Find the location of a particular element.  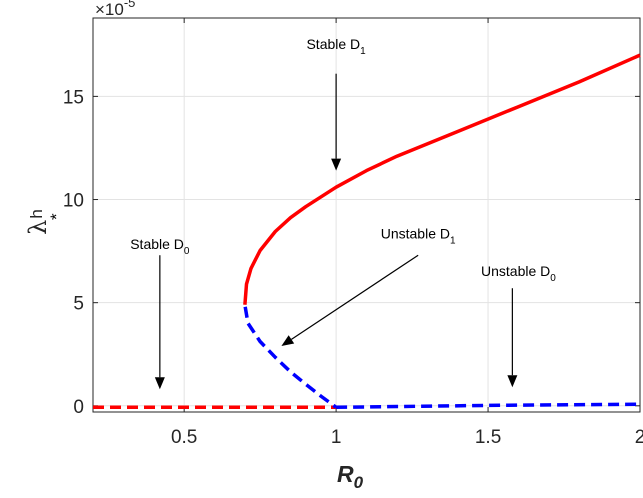

annotation-label: Unstable D1 is located at coordinates (418, 236).